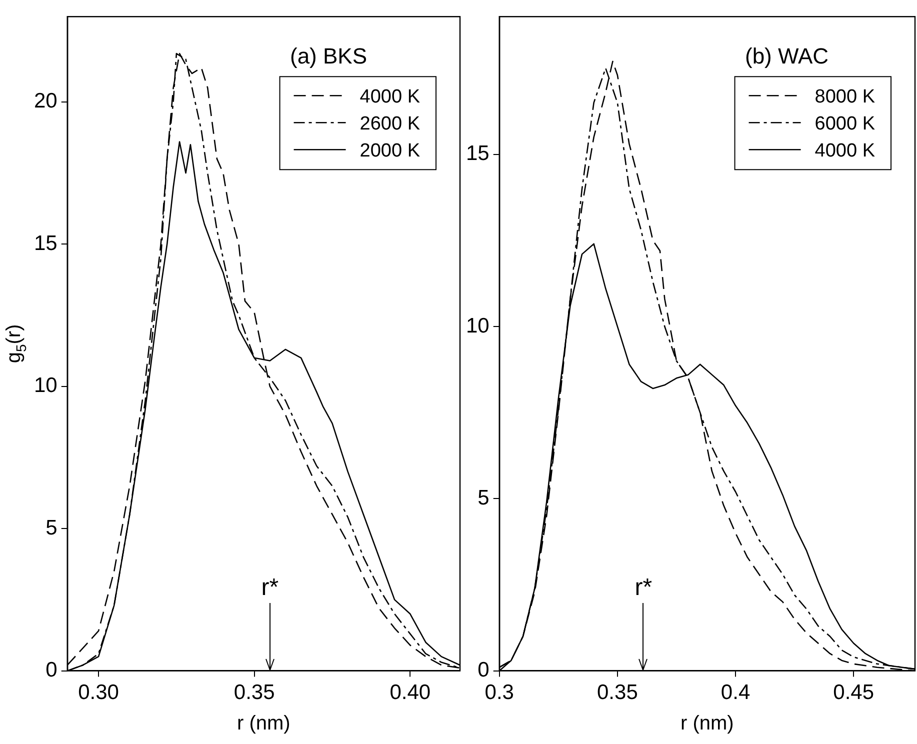 The height and width of the screenshot is (744, 917). I want to click on legend-label: 2000 K, so click(390, 151).